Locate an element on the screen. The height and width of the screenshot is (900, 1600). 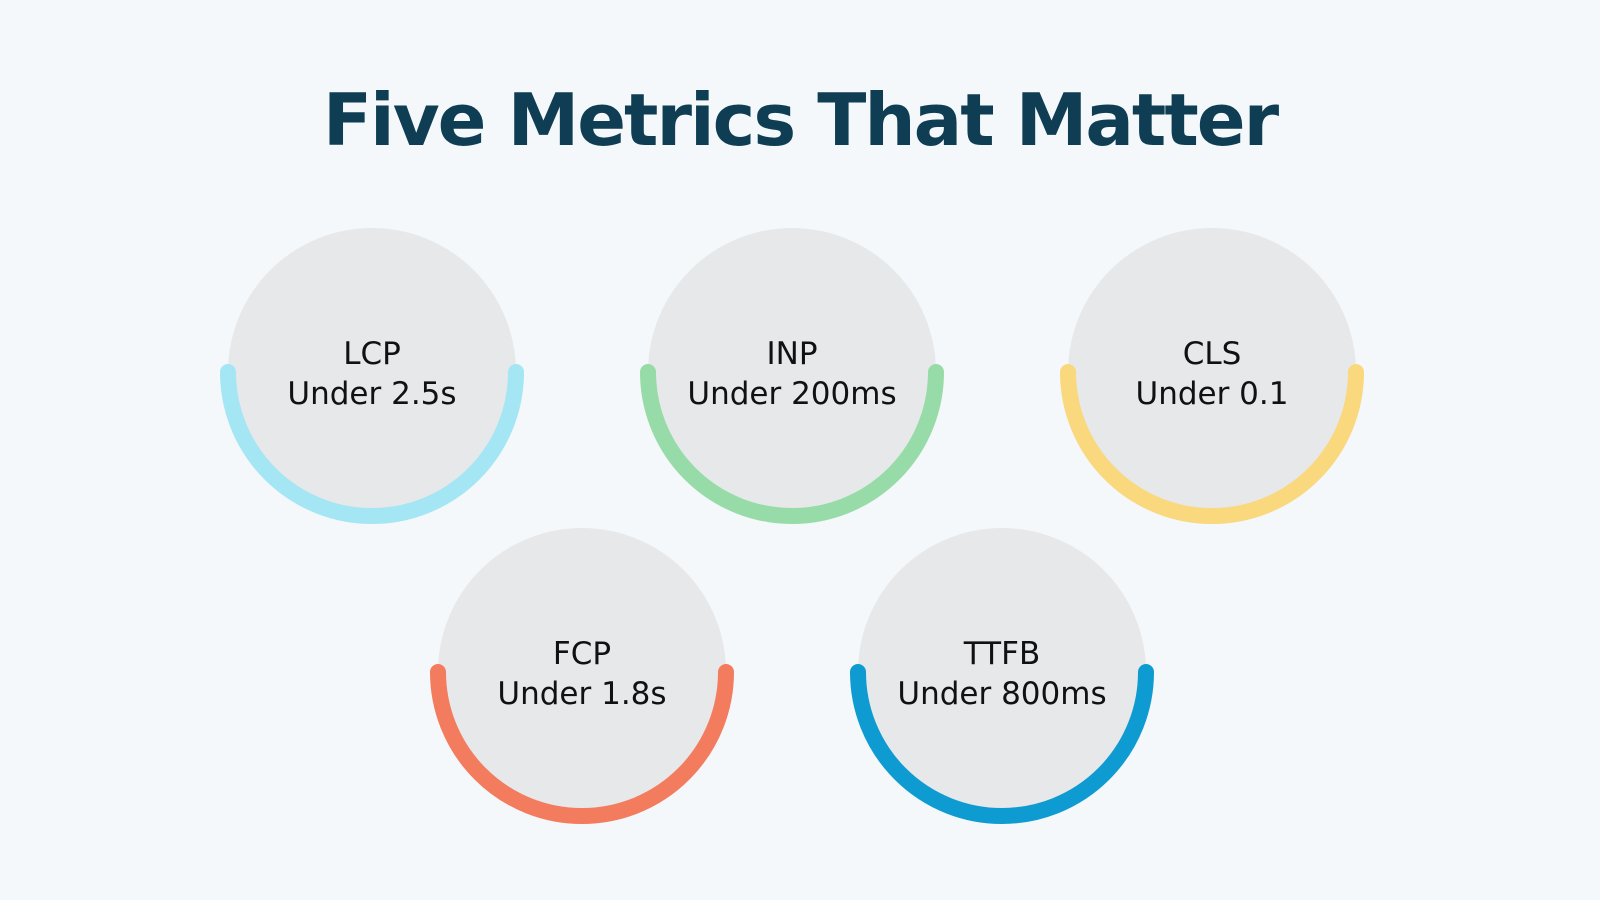
metric-lcp: LCP Under 2.5s is located at coordinates (380, 380).